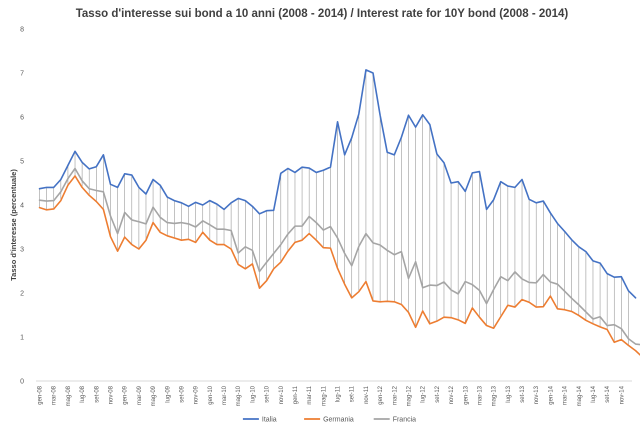 This screenshot has height=429, width=640. What do you see at coordinates (580, 395) in the screenshot?
I see `x-tick-label: mag-14` at bounding box center [580, 395].